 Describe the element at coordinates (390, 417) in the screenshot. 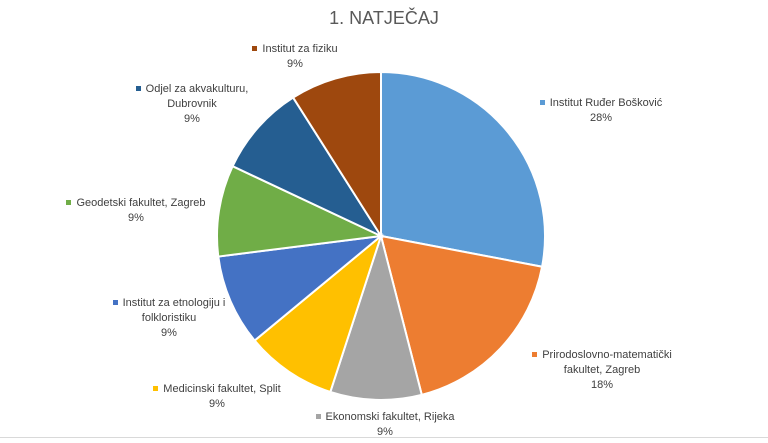

I see `slice-label-name: Ekonomski fakultet, Rijeka` at that location.